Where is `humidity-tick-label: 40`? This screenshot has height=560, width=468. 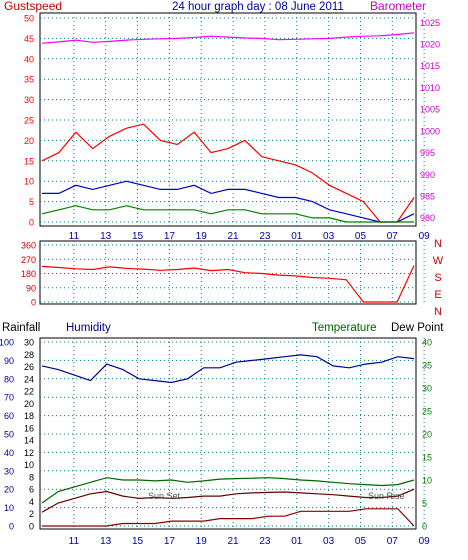
humidity-tick-label: 40 is located at coordinates (9, 453).